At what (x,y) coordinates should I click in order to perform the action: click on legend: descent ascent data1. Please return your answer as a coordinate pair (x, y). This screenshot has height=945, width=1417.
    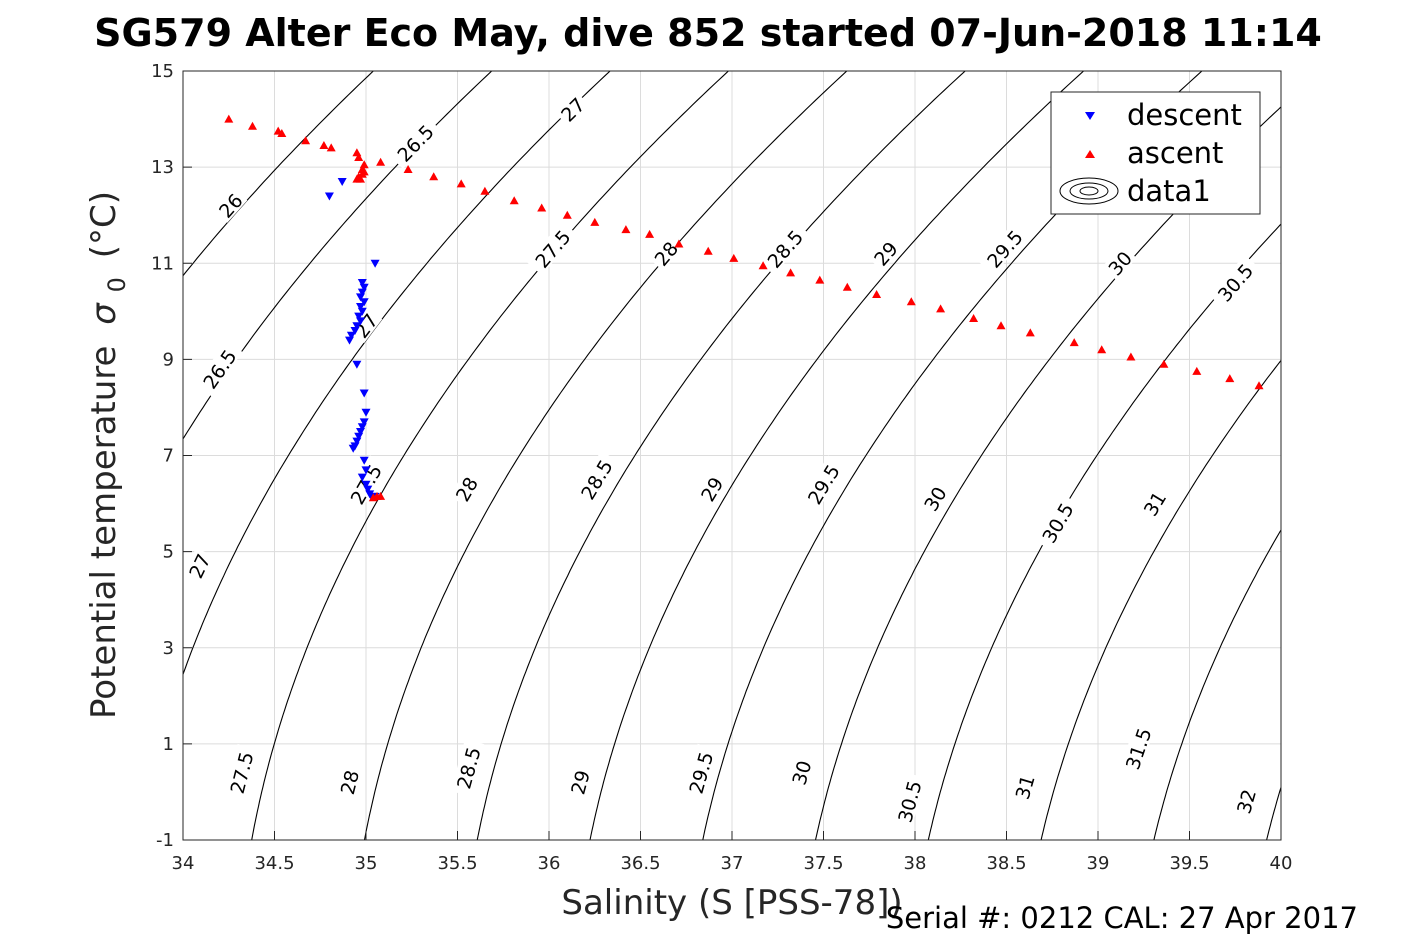
    Looking at the image, I should click on (1155, 153).